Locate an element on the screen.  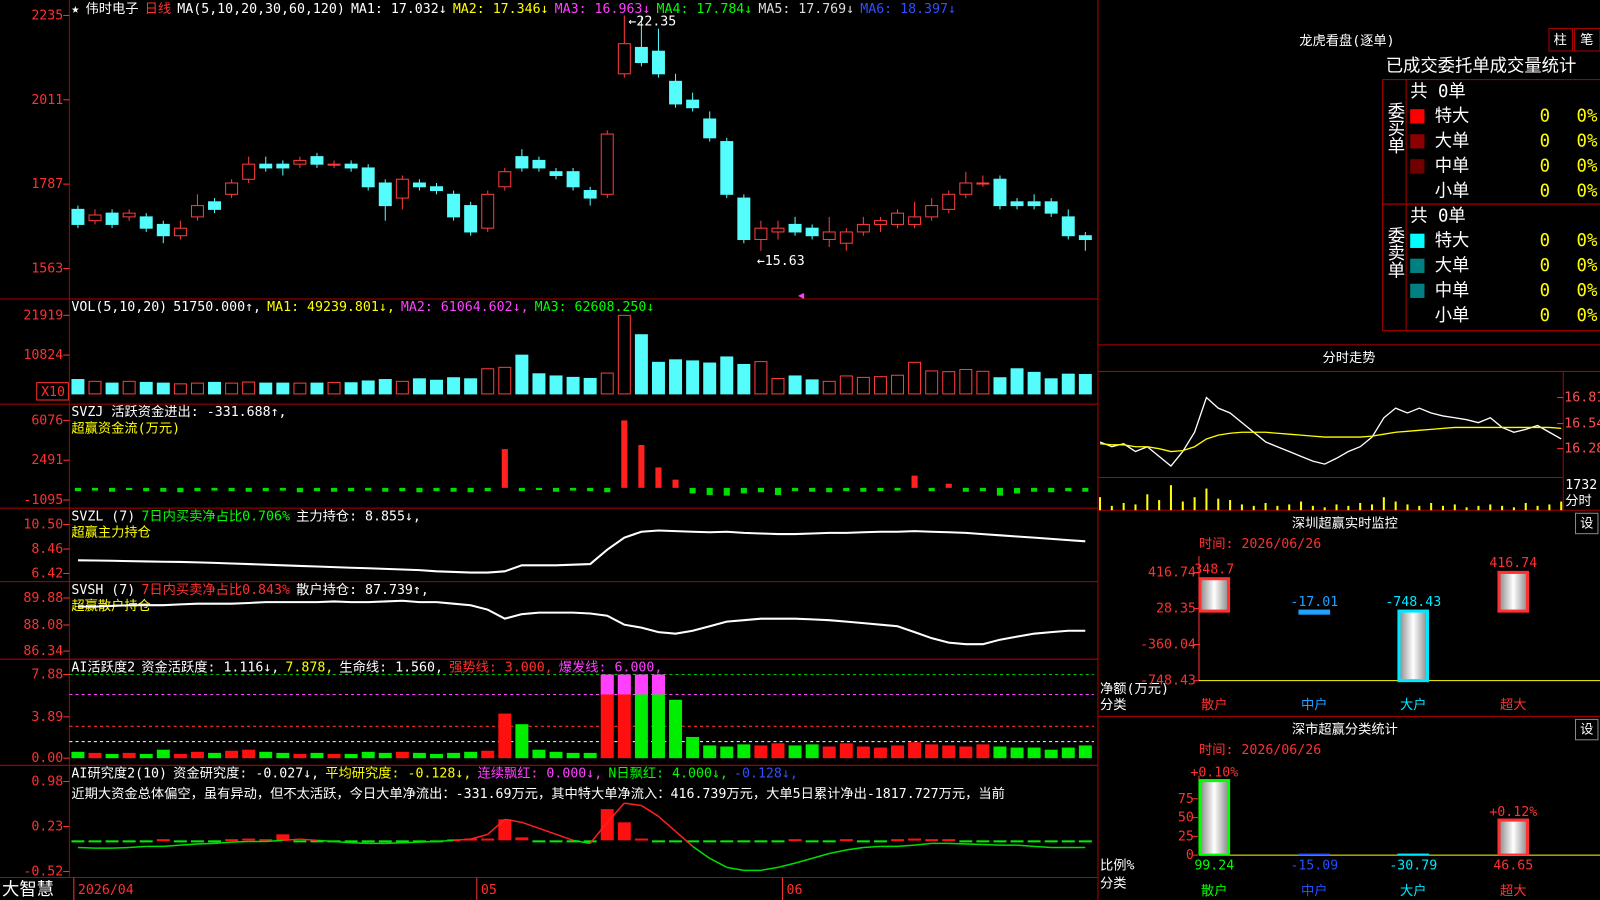
swatch is located at coordinates (1417, 191).